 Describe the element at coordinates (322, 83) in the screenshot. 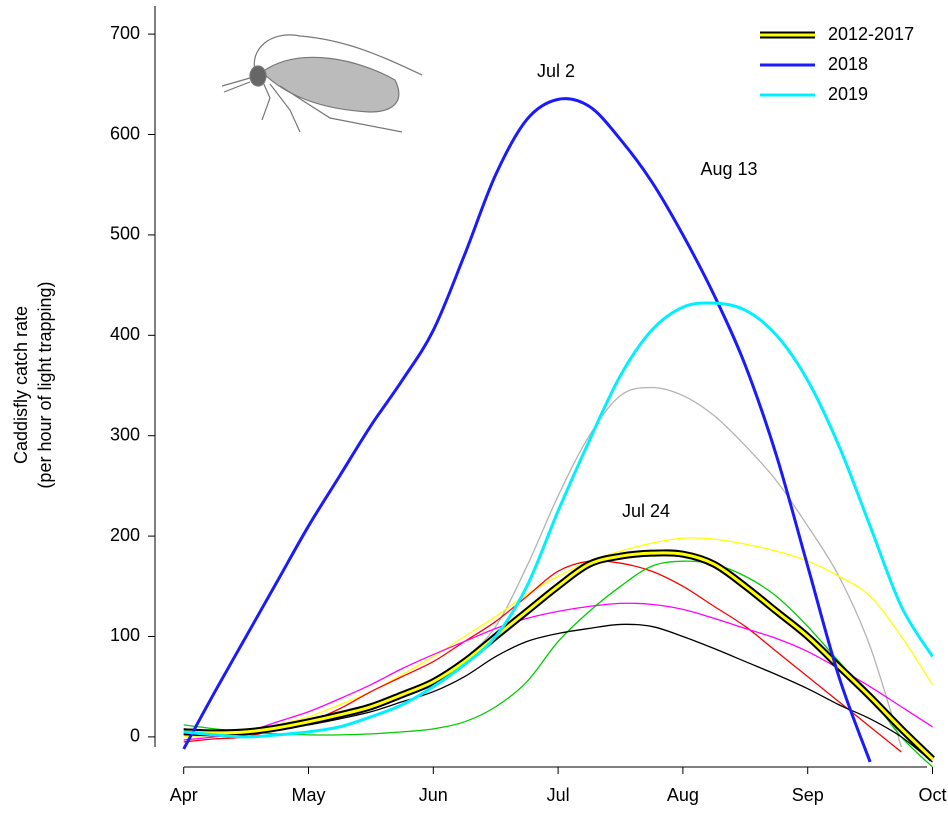

I see `insect-illustration` at that location.